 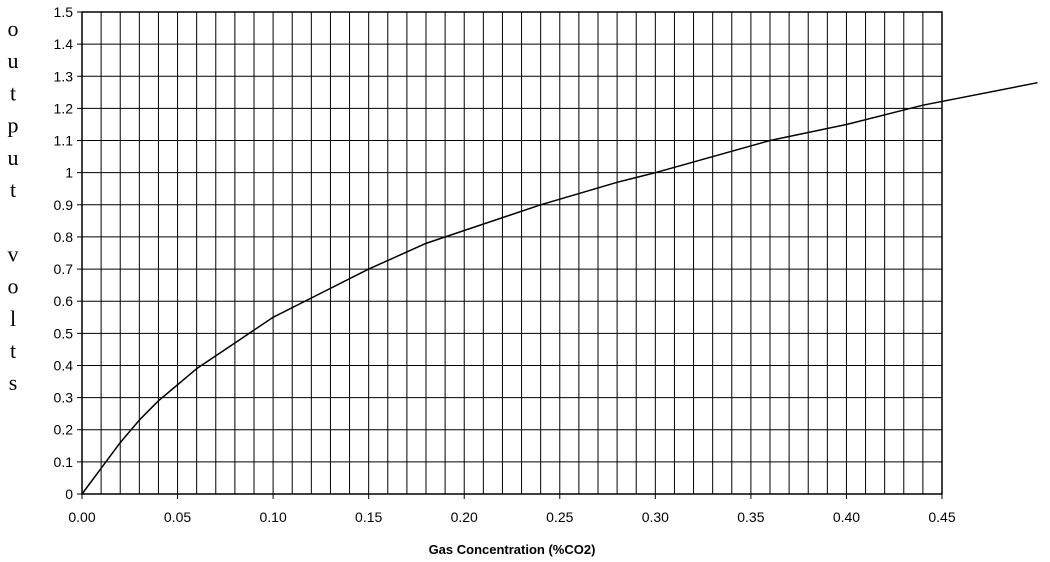 I want to click on y-tick-label: 0.5, so click(x=64, y=333).